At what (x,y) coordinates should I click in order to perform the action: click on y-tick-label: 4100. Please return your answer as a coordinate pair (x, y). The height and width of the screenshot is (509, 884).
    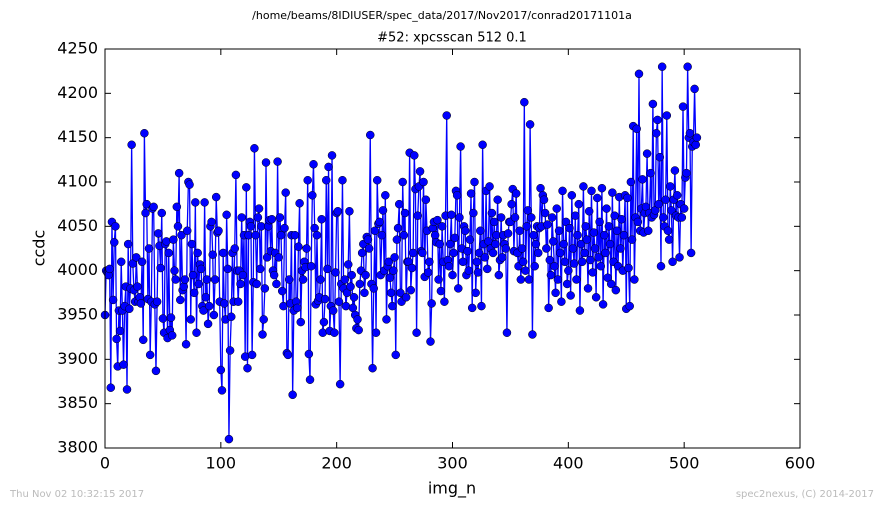
    Looking at the image, I should click on (77, 181).